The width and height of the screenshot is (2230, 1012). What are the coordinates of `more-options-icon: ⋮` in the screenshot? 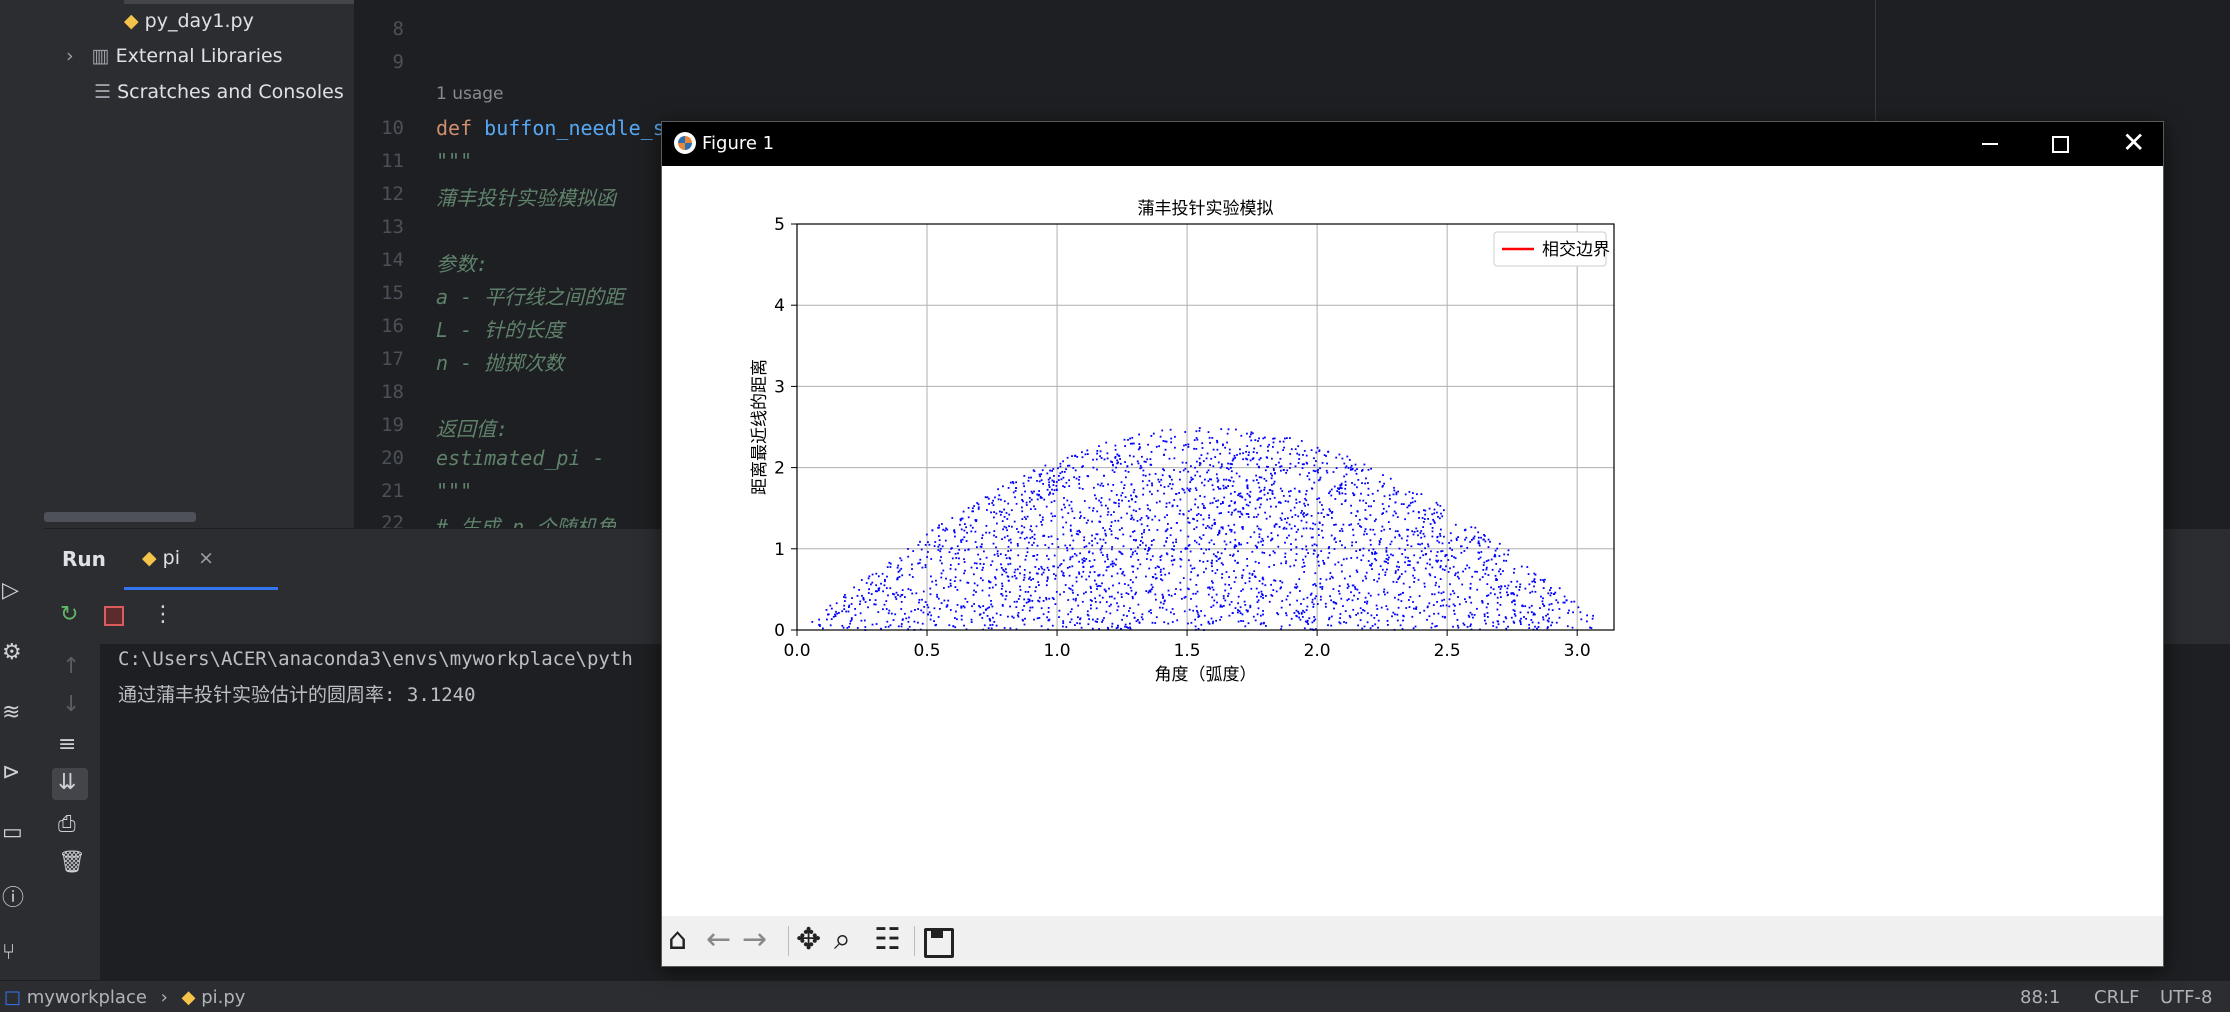 It's located at (163, 614).